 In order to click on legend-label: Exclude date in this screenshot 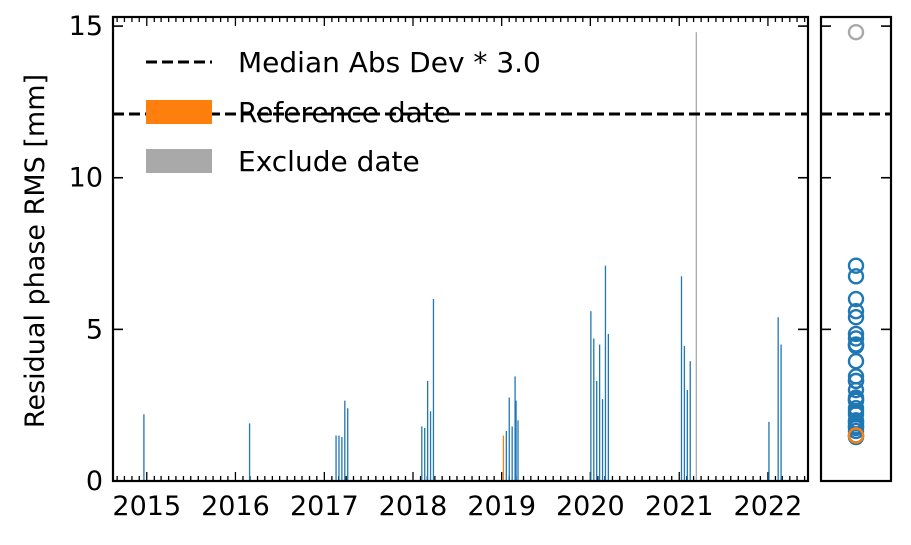, I will do `click(329, 161)`.